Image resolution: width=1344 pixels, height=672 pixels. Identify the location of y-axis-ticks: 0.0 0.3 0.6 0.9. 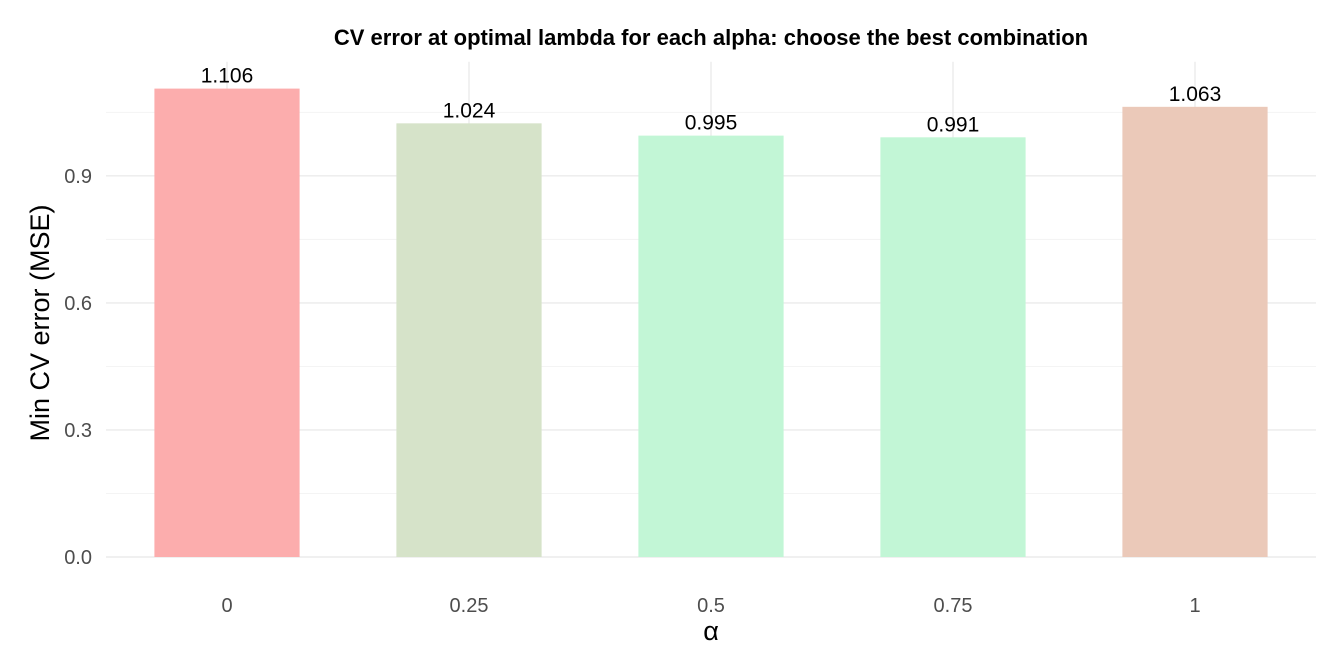
(78, 367).